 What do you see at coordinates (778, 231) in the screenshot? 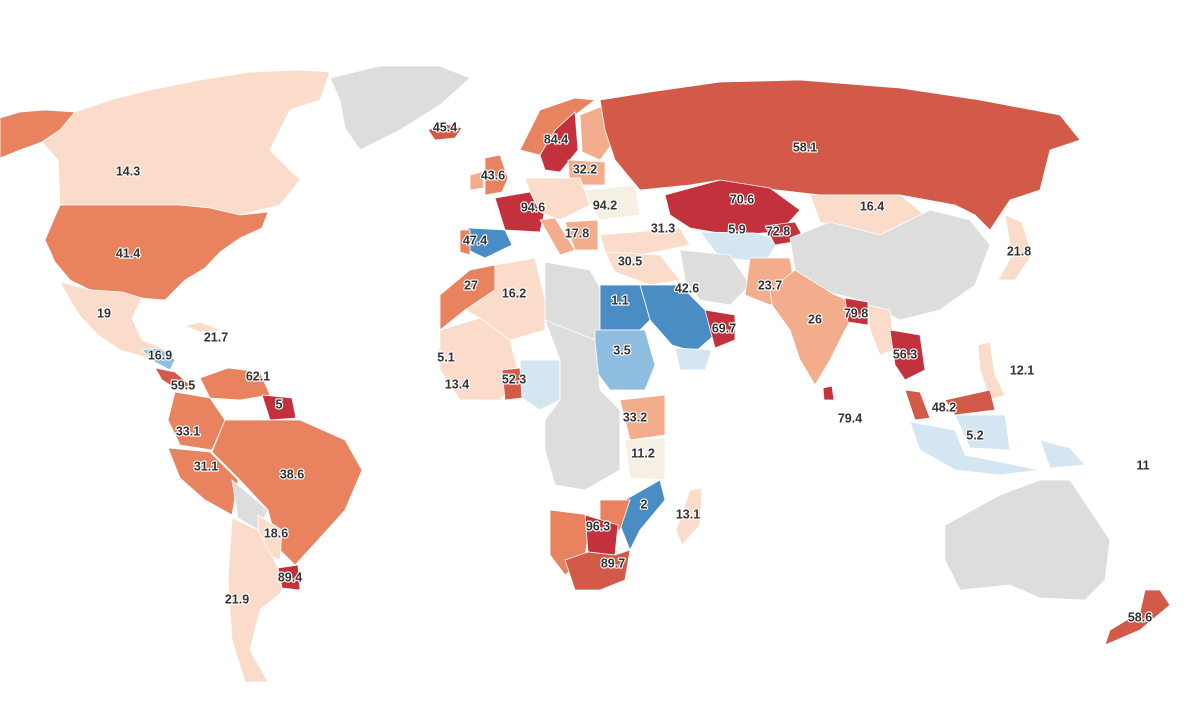
I see `value-label-kyrgyzstan: 72.8` at bounding box center [778, 231].